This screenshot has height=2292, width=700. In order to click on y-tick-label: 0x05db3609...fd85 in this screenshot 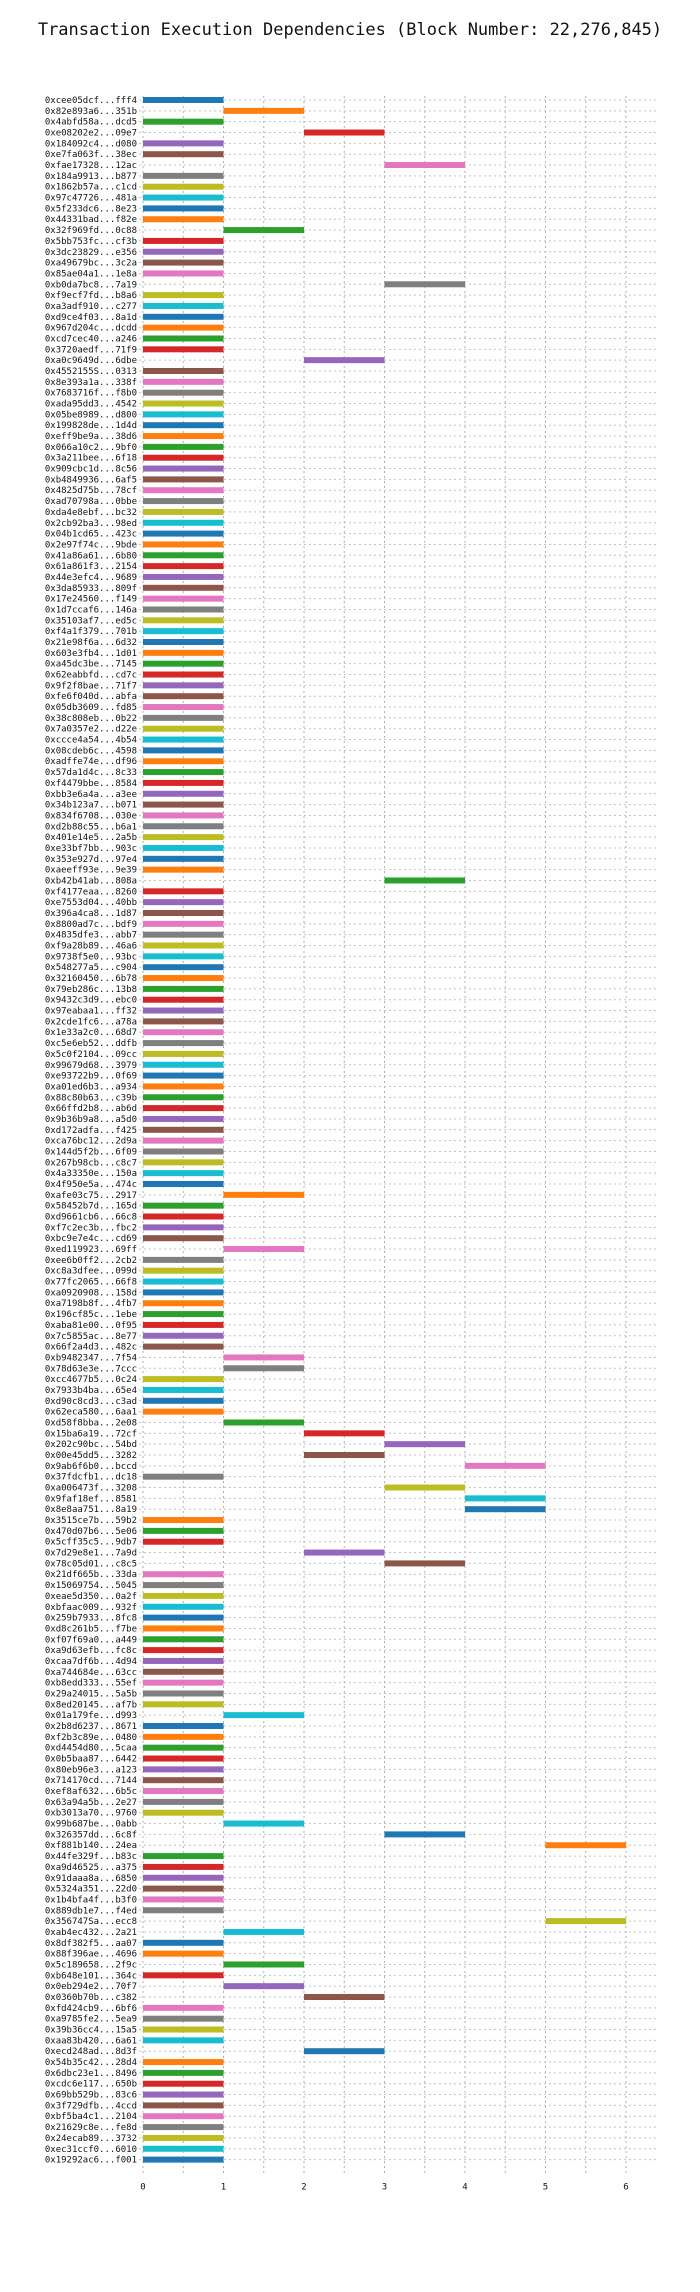, I will do `click(91, 708)`.